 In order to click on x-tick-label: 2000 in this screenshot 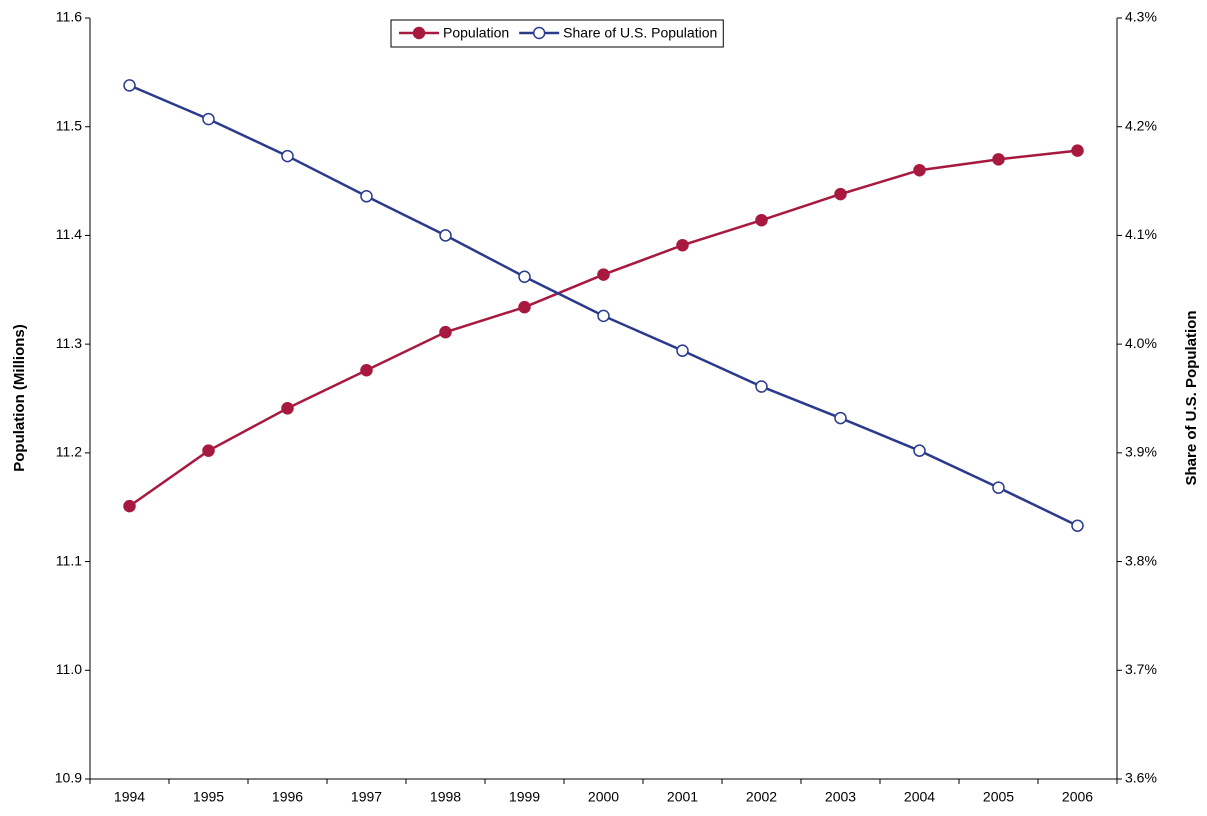, I will do `click(603, 797)`.